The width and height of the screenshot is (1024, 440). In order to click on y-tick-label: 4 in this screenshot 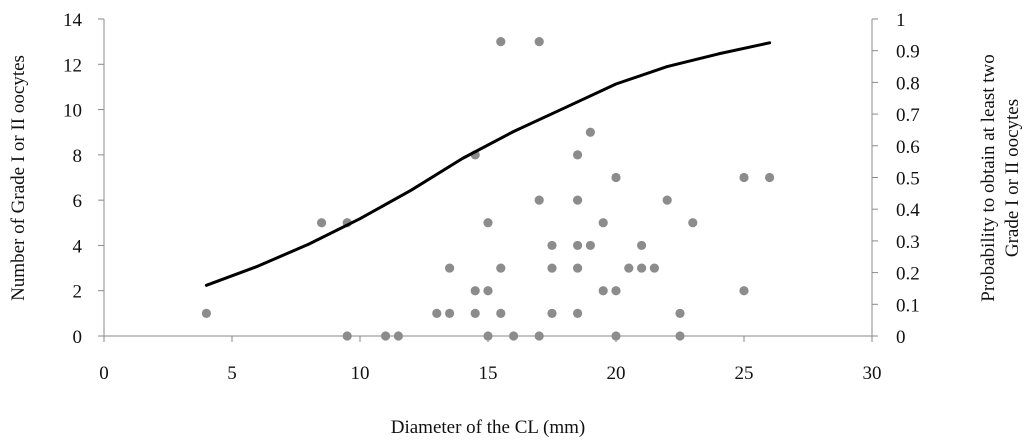, I will do `click(78, 246)`.